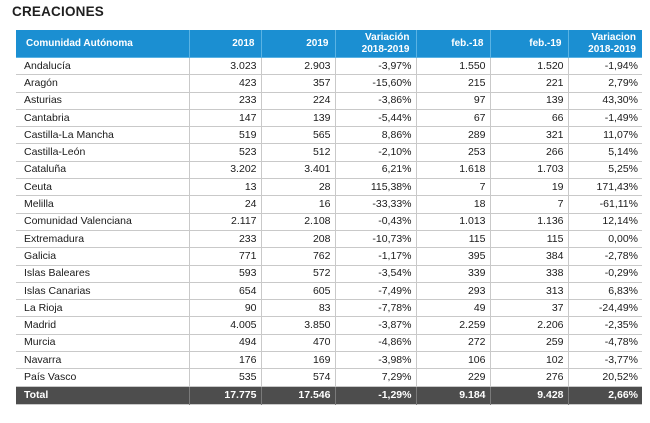 This screenshot has width=650, height=423. What do you see at coordinates (528, 377) in the screenshot?
I see `cell-value-feb-19: 276` at bounding box center [528, 377].